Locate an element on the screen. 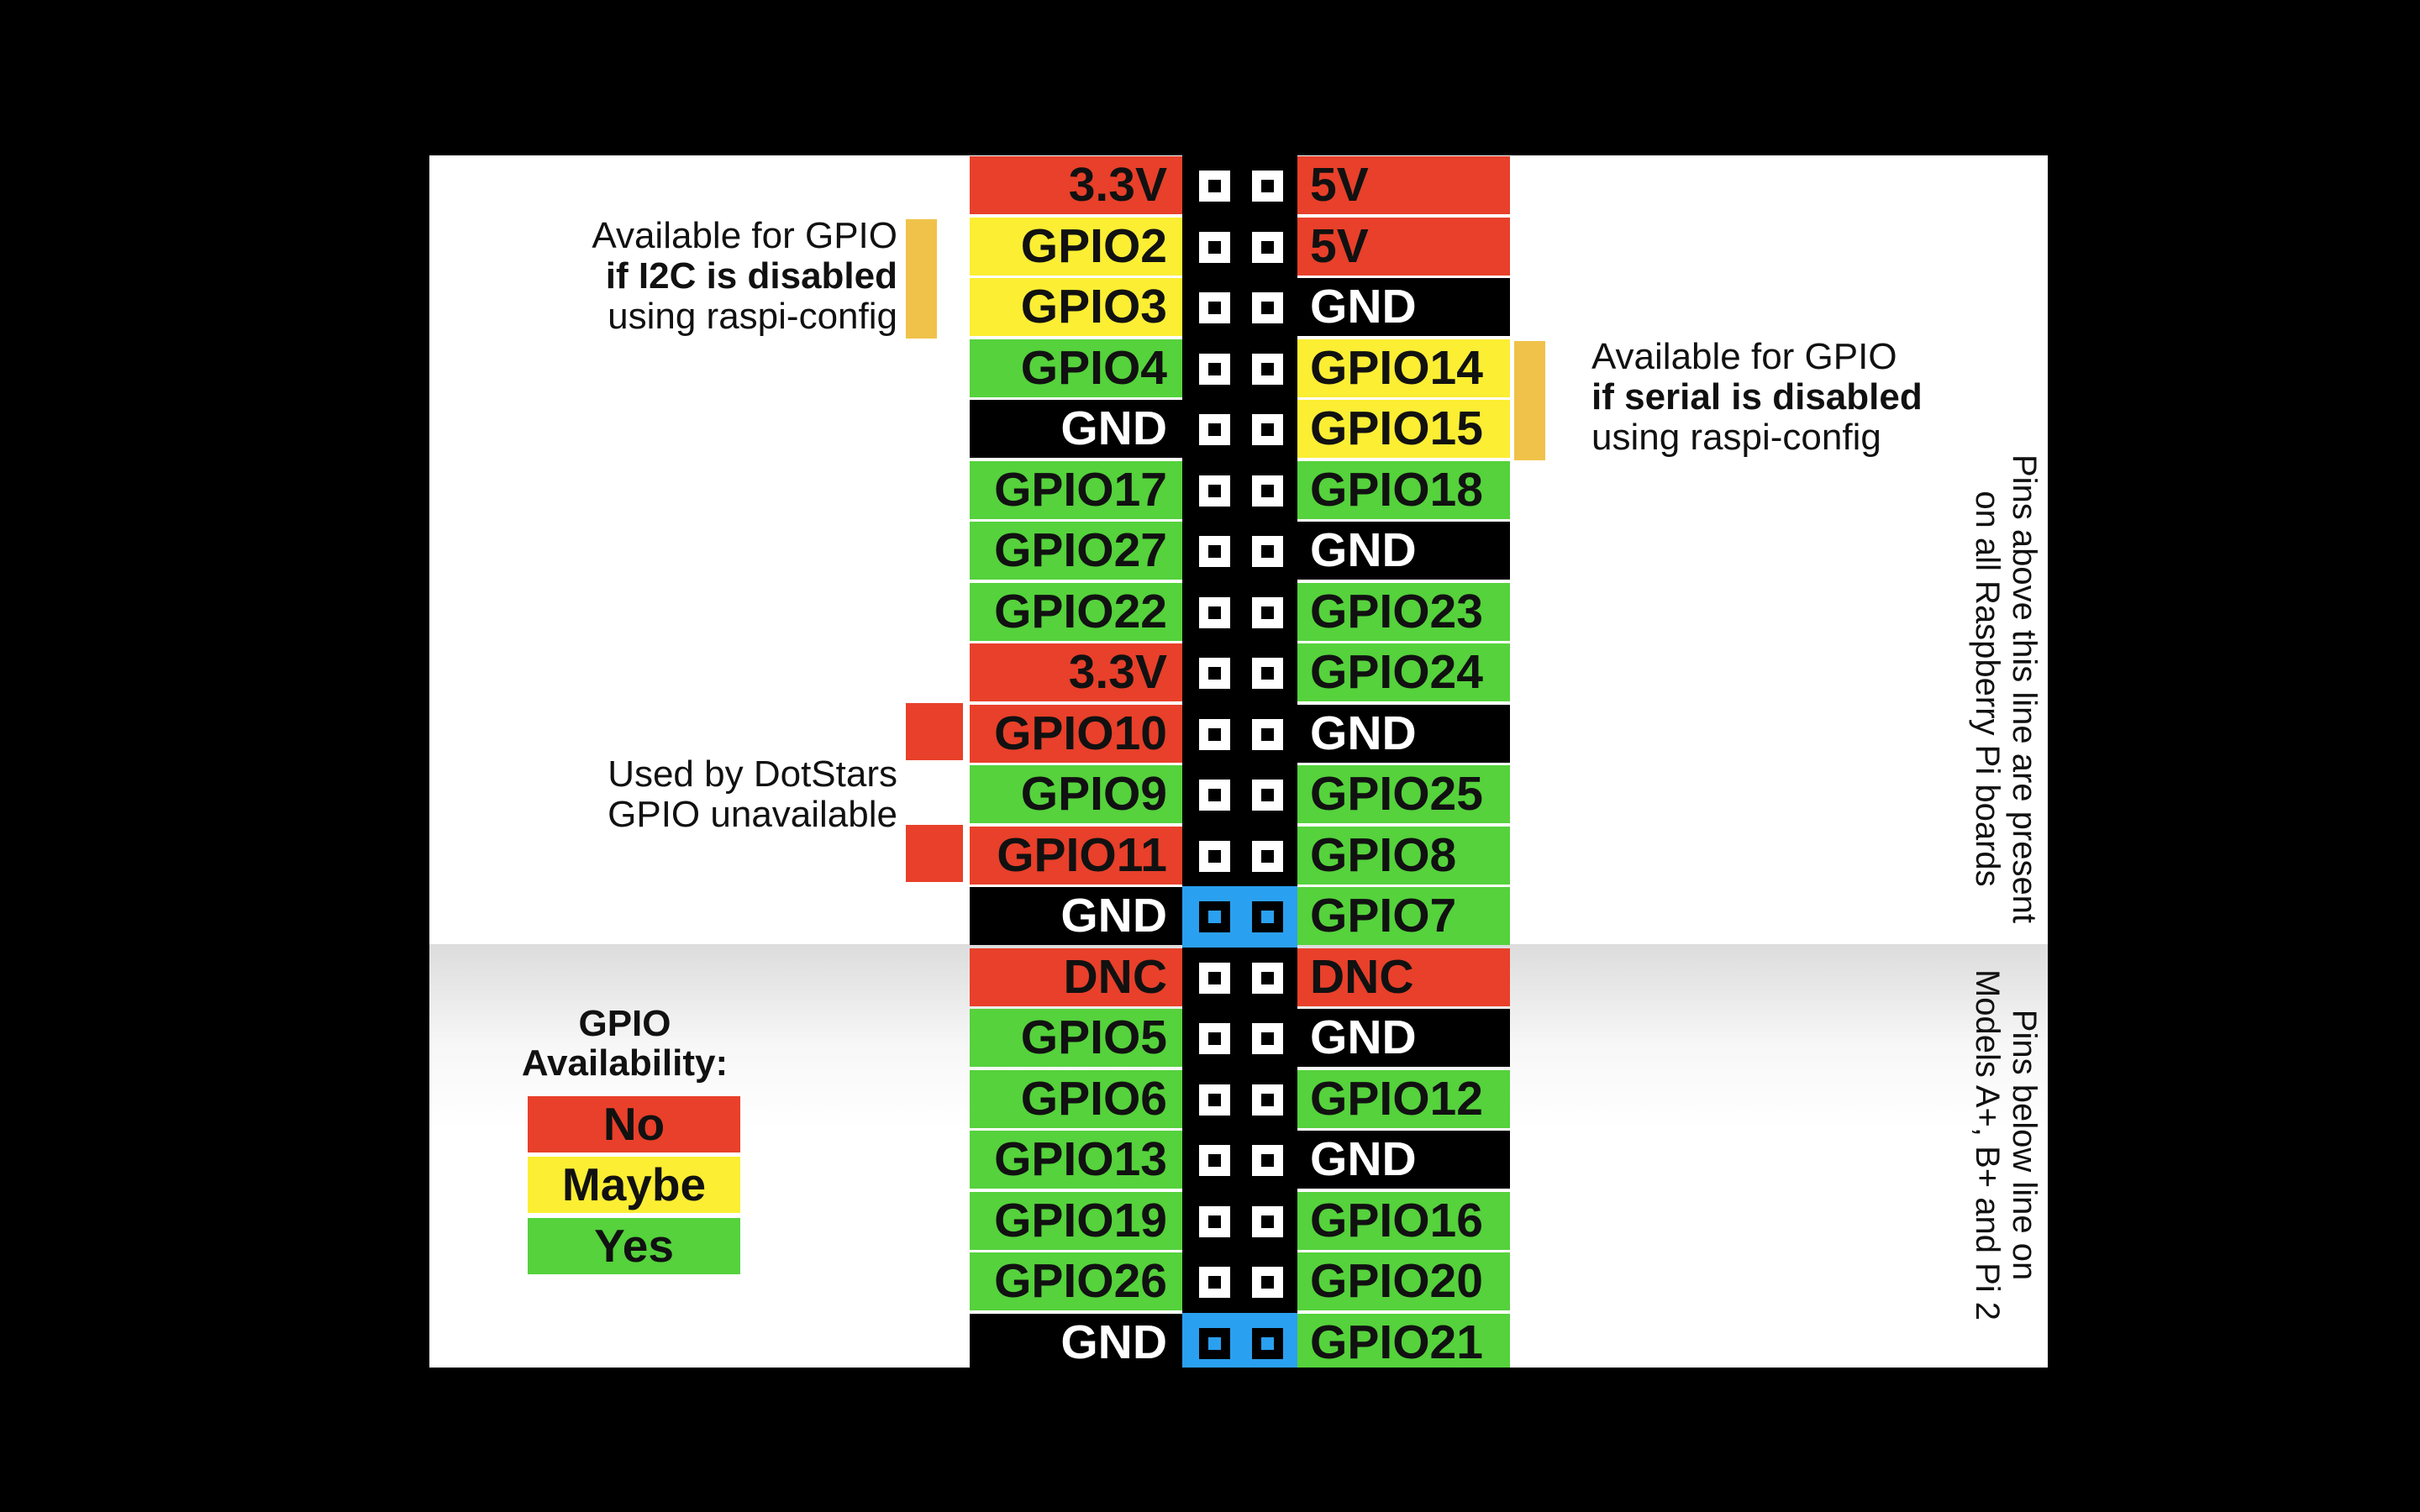  pin-row: GPIO6 GPIO12 is located at coordinates (1238, 1099).